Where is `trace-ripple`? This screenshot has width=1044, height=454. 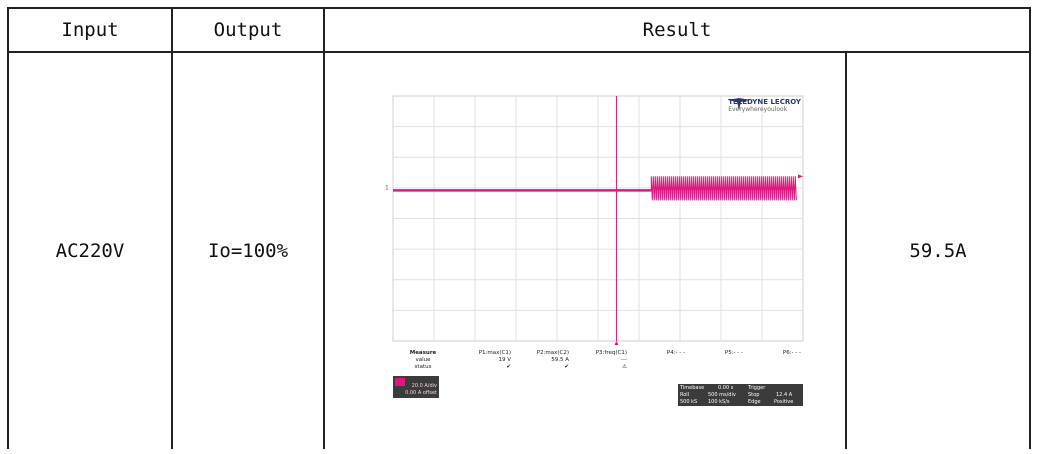
trace-ripple is located at coordinates (723, 188).